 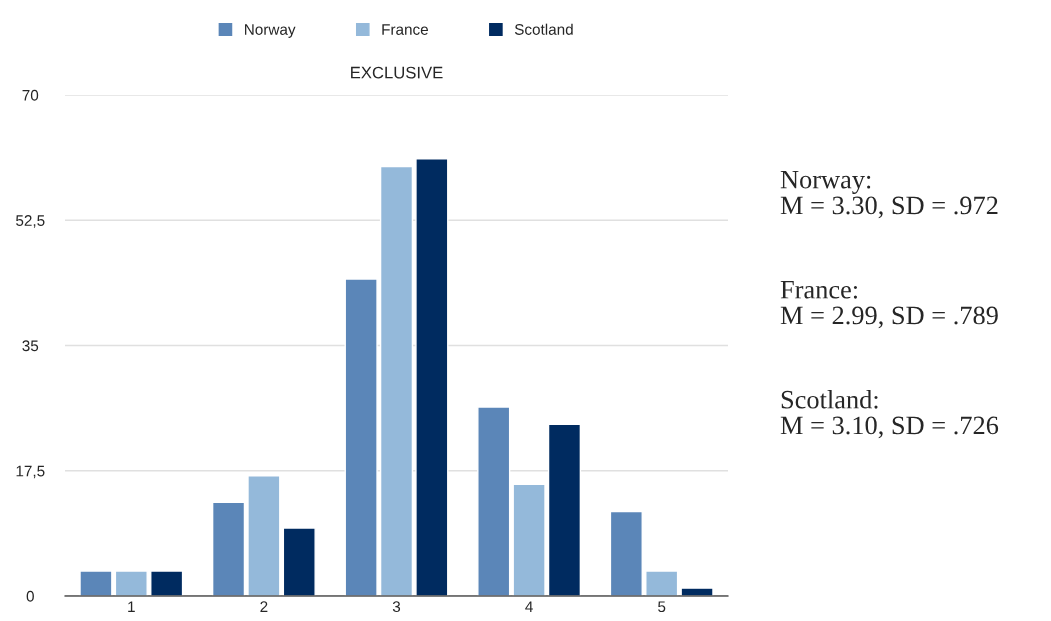 What do you see at coordinates (662, 607) in the screenshot?
I see `x-tick-label: 5` at bounding box center [662, 607].